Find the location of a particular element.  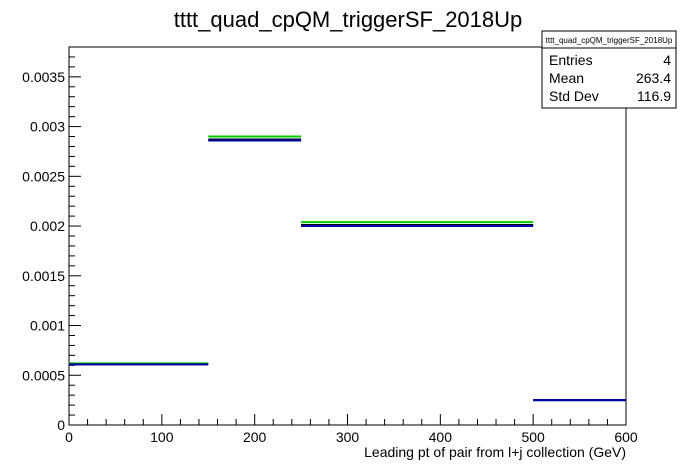

y-tick-label: 0.0035 is located at coordinates (43, 77).